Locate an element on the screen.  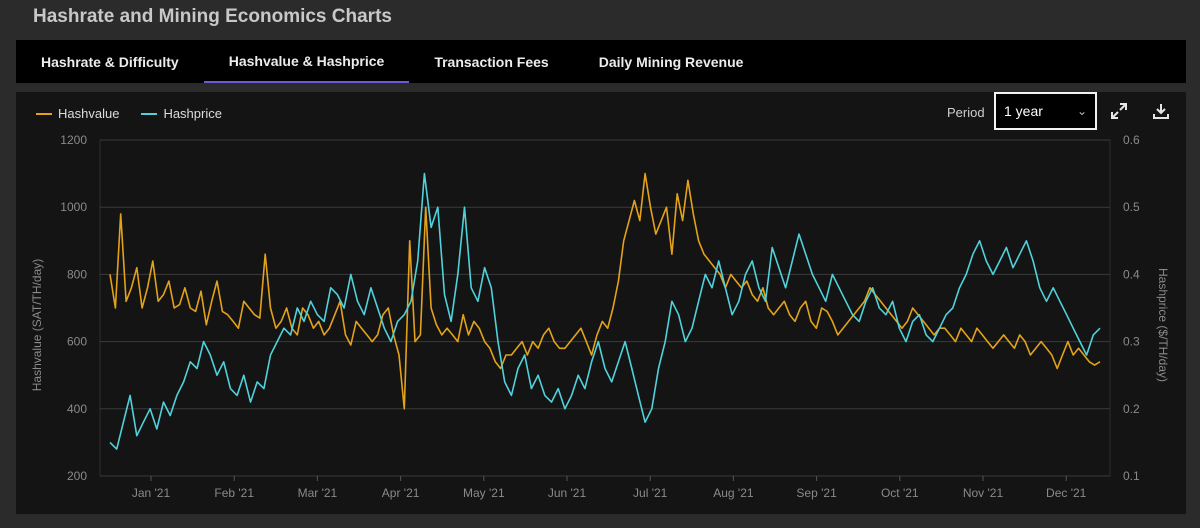
y-tick-label-left: 1000 is located at coordinates (73, 207).